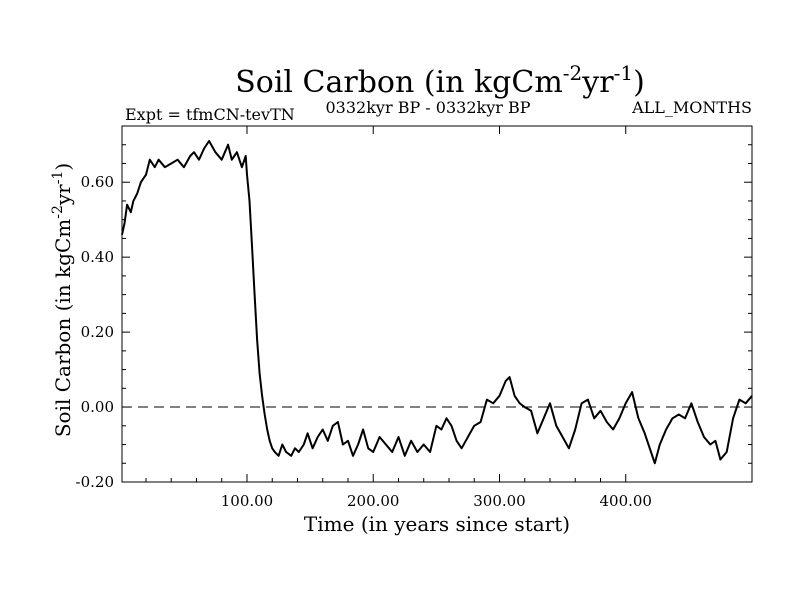 This screenshot has width=800, height=600. What do you see at coordinates (97, 182) in the screenshot?
I see `y-tick-label: 0.60` at bounding box center [97, 182].